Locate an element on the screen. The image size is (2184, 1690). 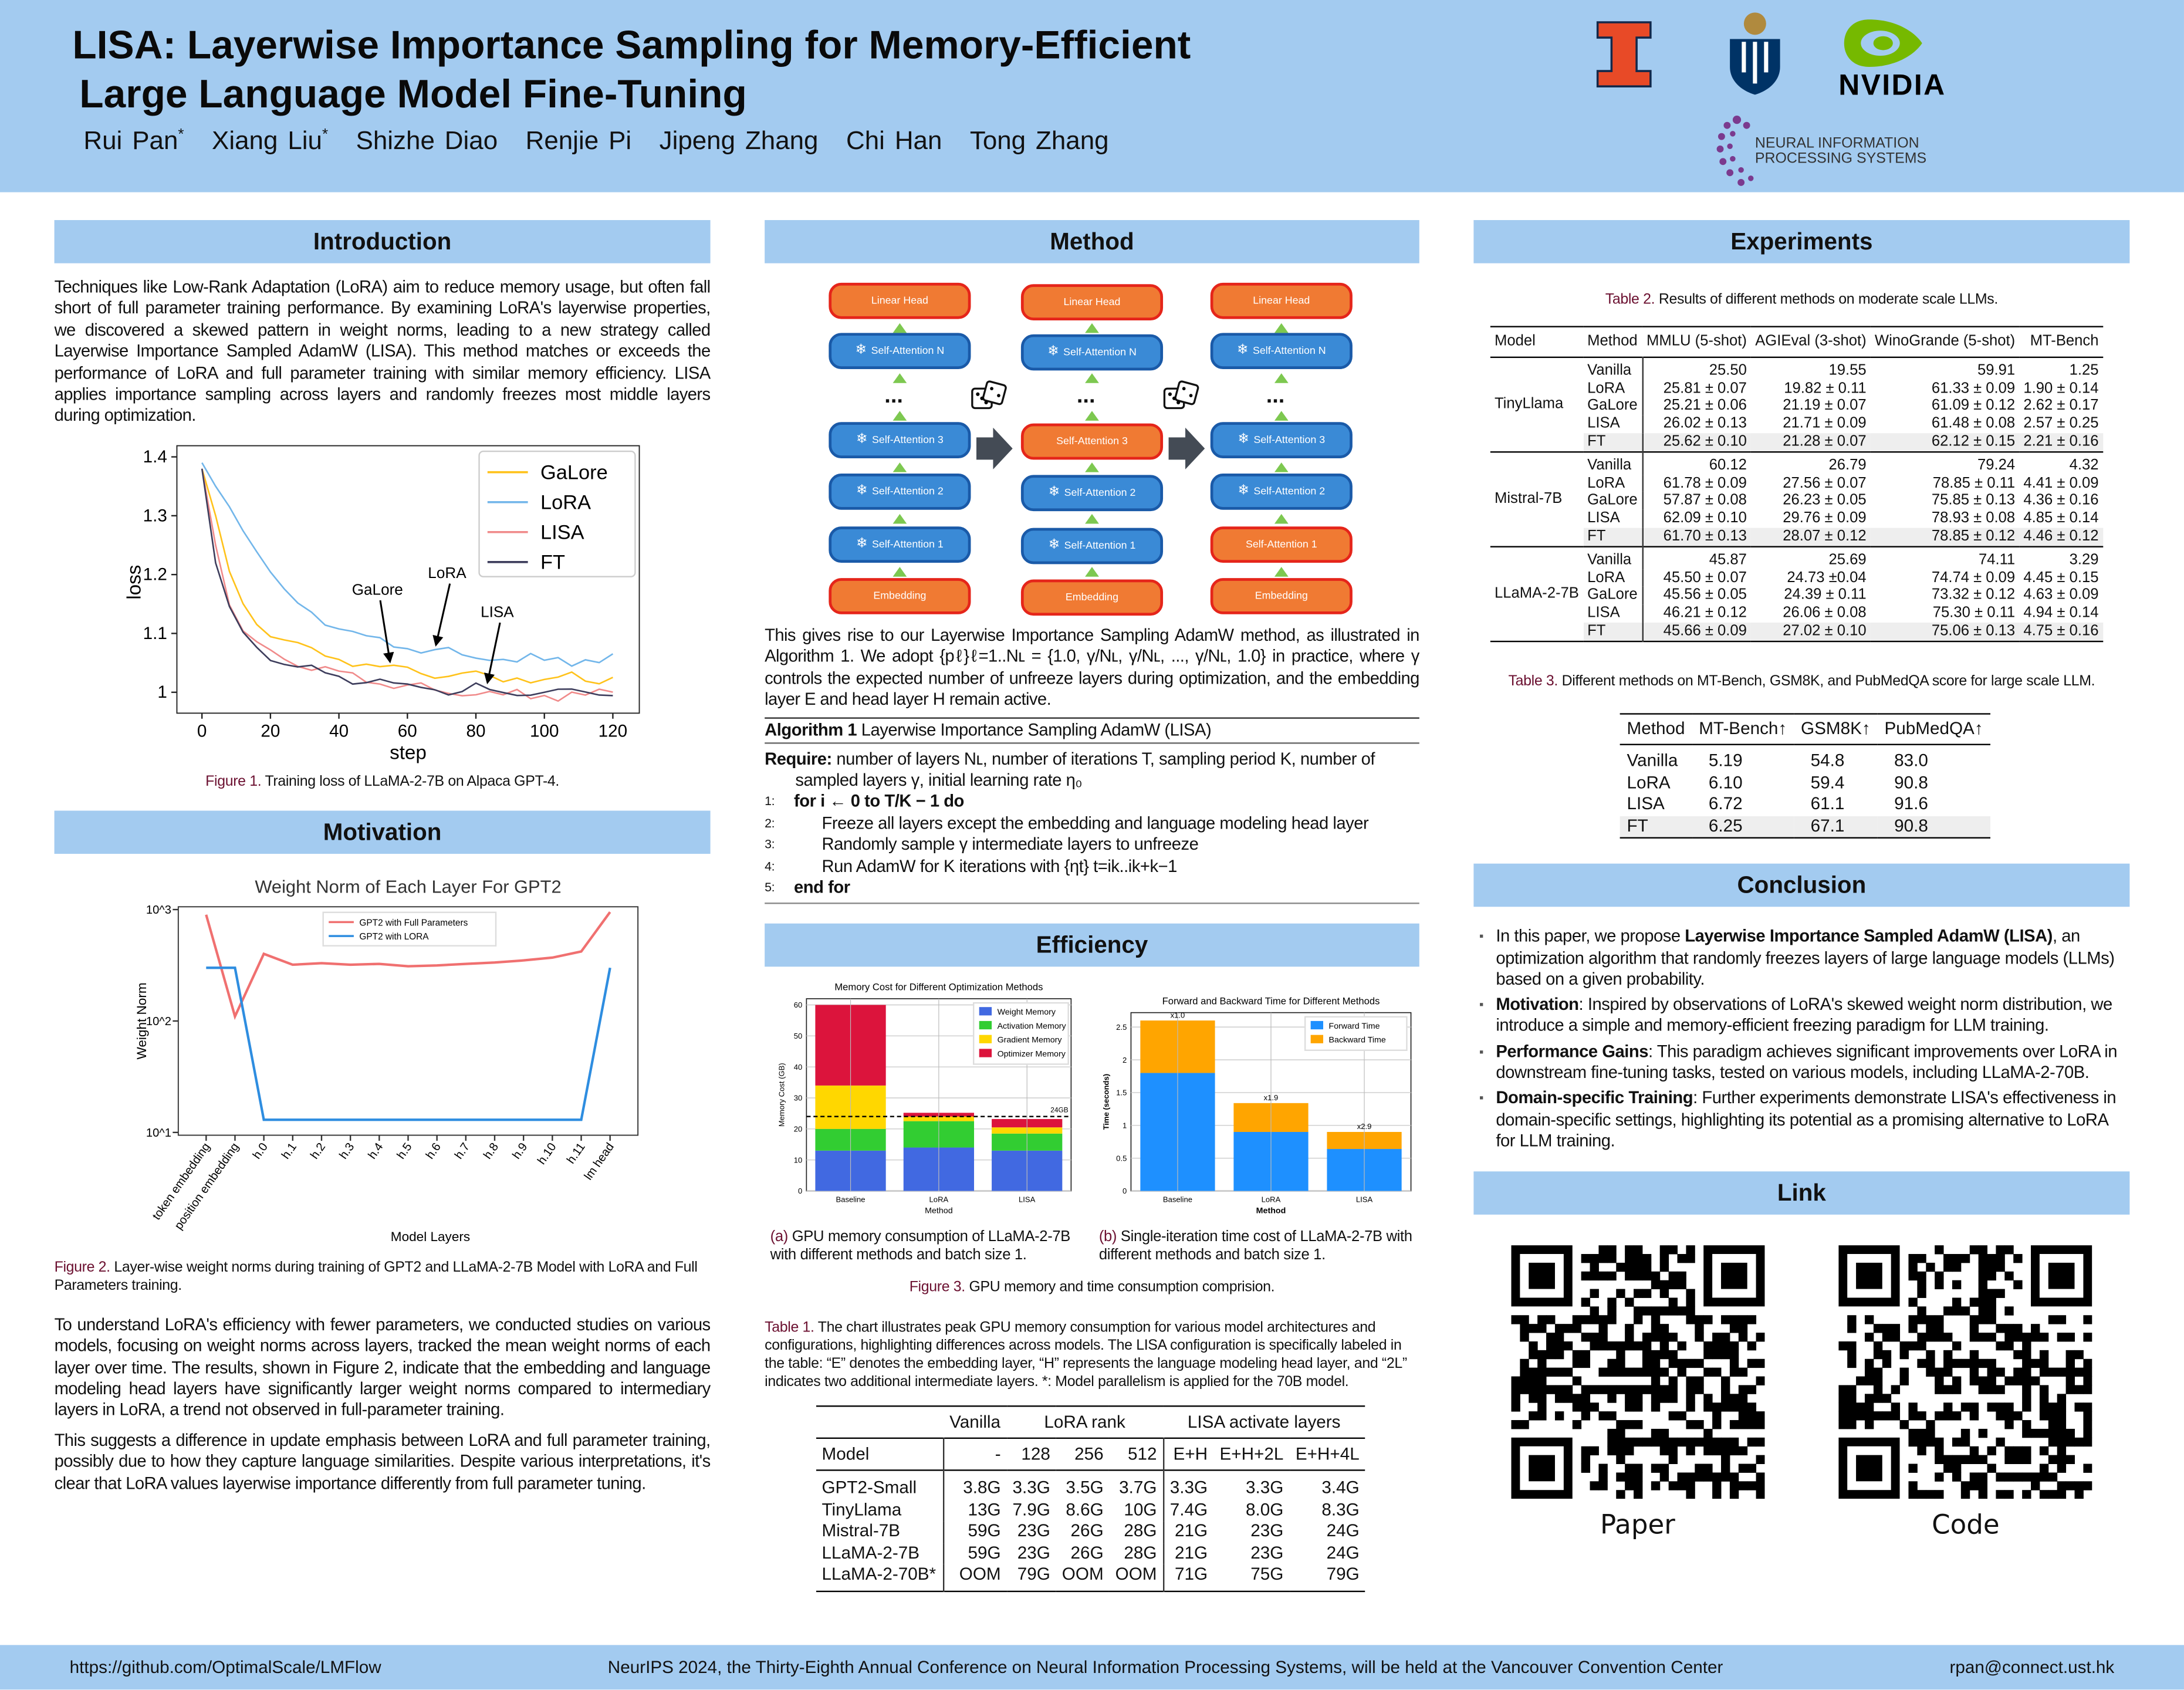
paper-qr-code is located at coordinates (1637, 1372).